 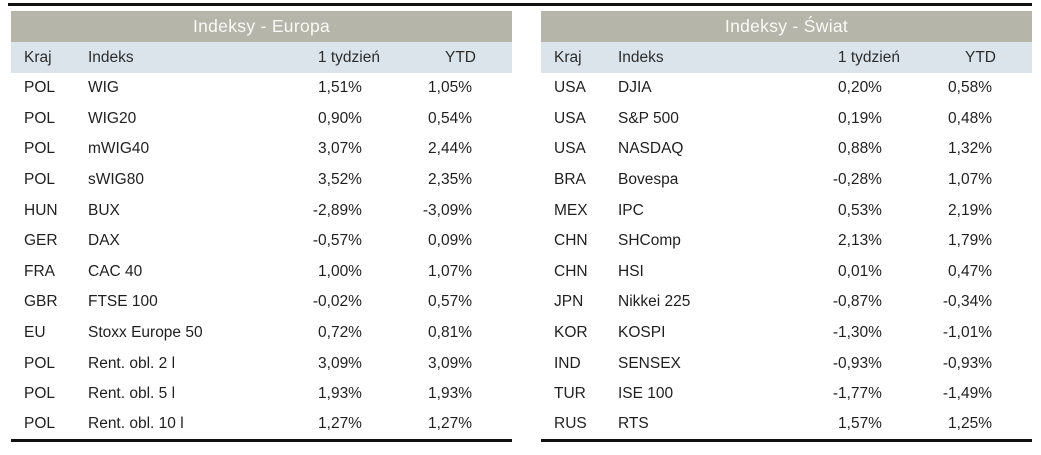 What do you see at coordinates (854, 302) in the screenshot?
I see `cell-week-change: -0,87%` at bounding box center [854, 302].